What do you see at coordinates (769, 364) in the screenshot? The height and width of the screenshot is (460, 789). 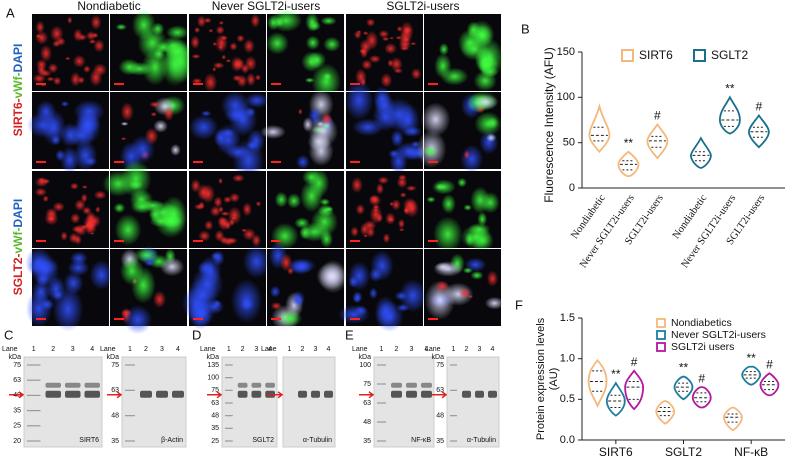 I see `annotation: #` at bounding box center [769, 364].